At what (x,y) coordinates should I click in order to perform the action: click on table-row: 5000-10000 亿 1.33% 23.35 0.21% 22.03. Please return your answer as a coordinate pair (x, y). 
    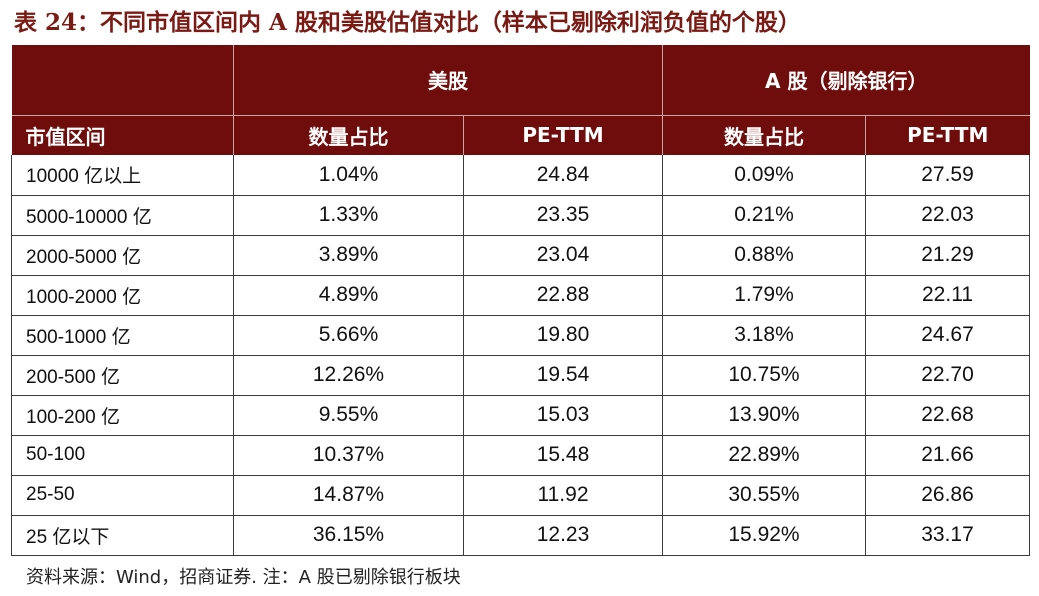
    Looking at the image, I should click on (521, 215).